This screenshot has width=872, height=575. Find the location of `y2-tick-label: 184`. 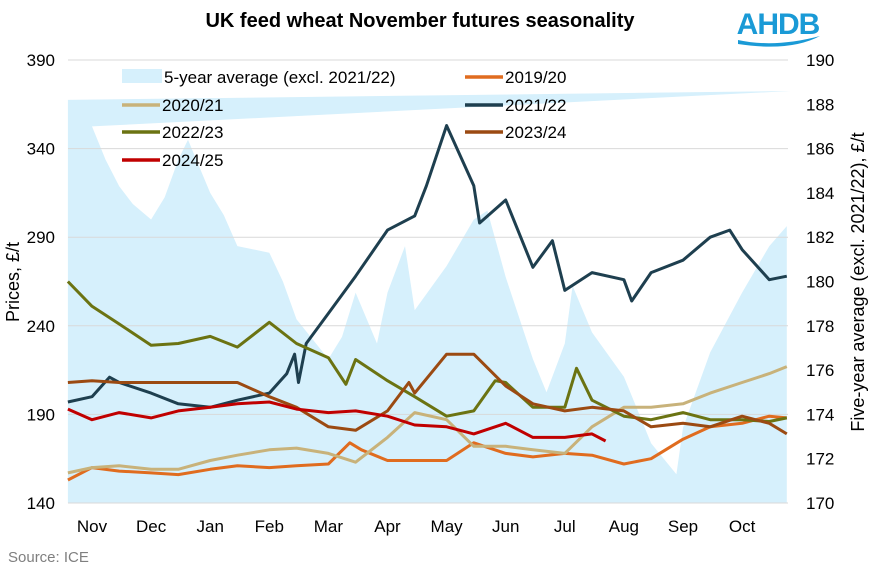

y2-tick-label: 184 is located at coordinates (820, 193).